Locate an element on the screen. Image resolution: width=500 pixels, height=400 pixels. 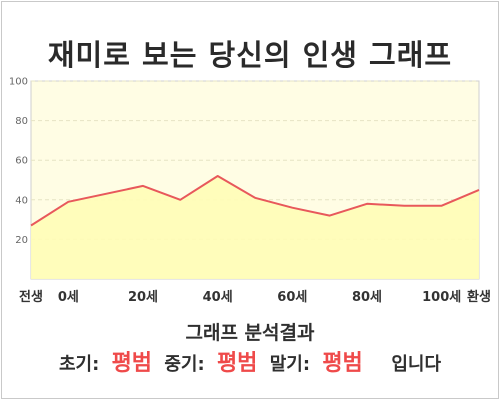
y-tick-label: 40 is located at coordinates (21, 200).